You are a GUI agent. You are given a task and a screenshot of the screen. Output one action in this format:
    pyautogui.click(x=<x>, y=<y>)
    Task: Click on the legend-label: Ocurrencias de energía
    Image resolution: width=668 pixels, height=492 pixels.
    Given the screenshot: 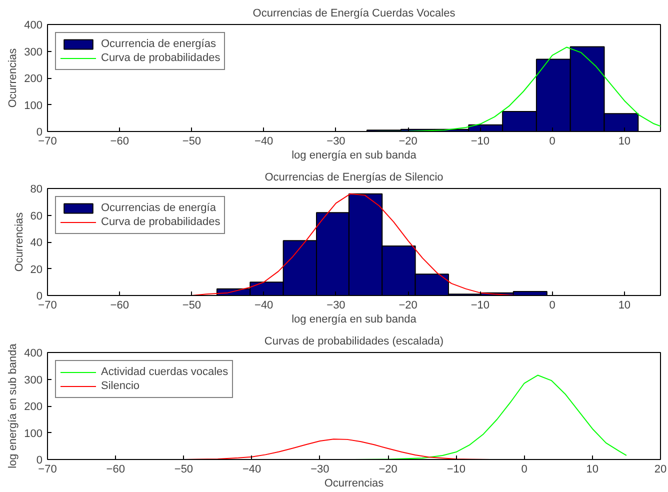 What is the action you would take?
    pyautogui.click(x=158, y=208)
    